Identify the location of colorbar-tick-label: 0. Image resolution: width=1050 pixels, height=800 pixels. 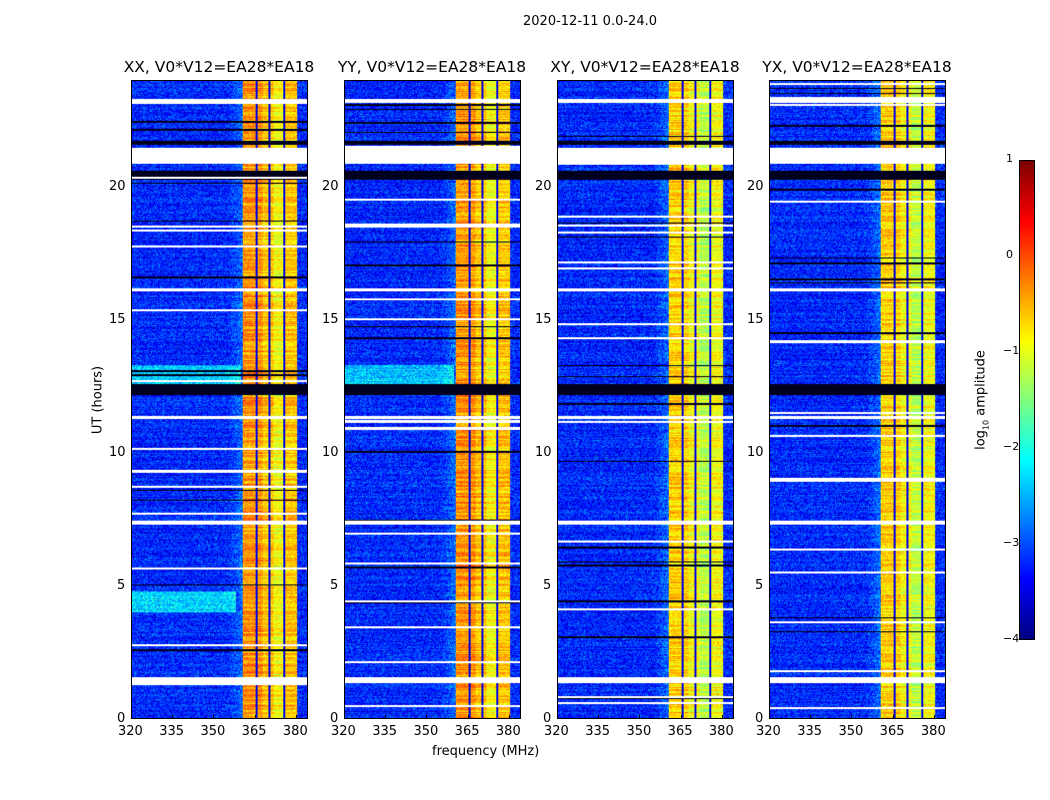
(1009, 254).